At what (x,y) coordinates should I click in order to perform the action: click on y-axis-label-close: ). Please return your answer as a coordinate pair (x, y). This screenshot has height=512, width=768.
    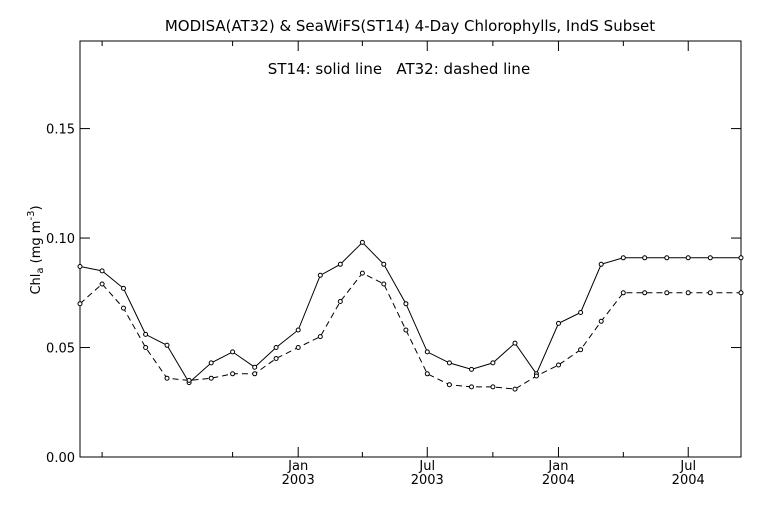
    Looking at the image, I should click on (36, 207).